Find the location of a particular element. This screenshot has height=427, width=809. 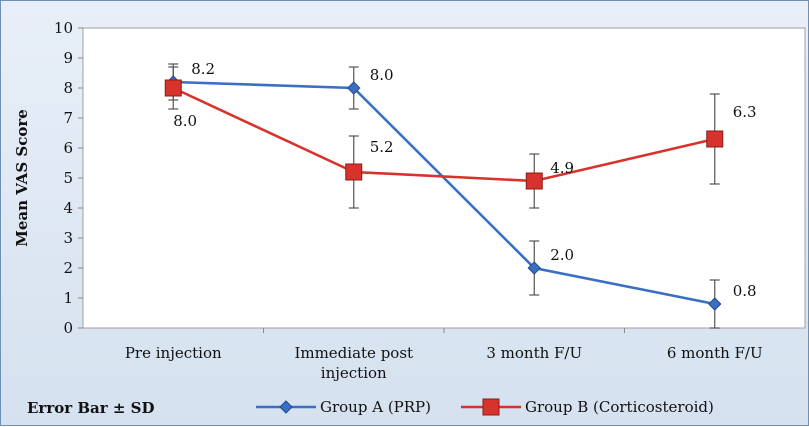

legend-label-1: Group B (Corticosteroid) is located at coordinates (619, 407).